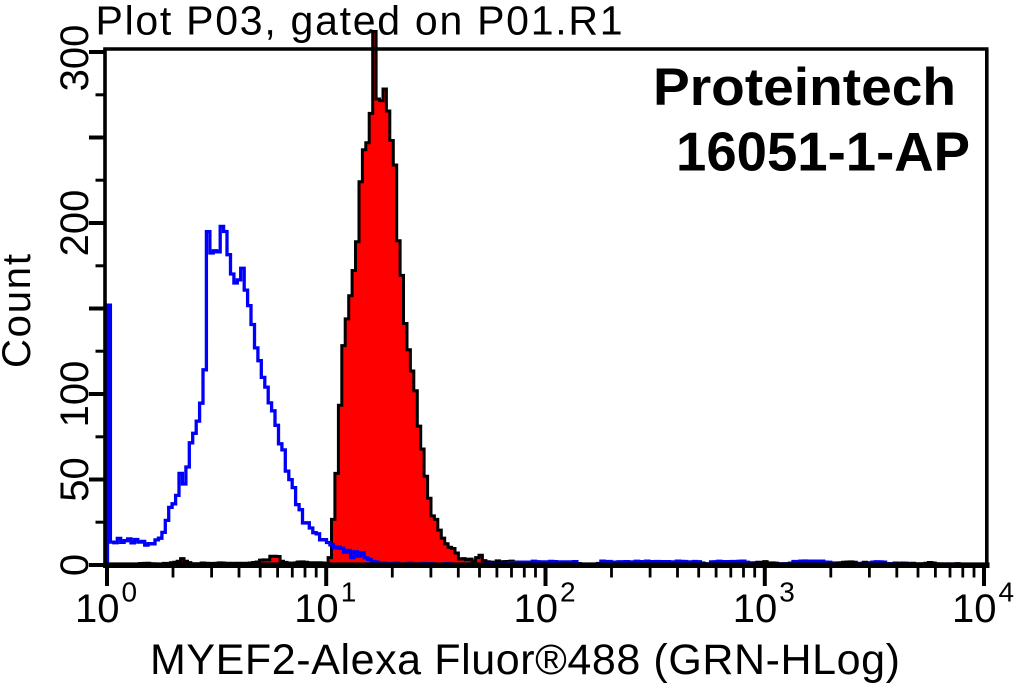  I want to click on svg-text: 300, so click(75, 58).